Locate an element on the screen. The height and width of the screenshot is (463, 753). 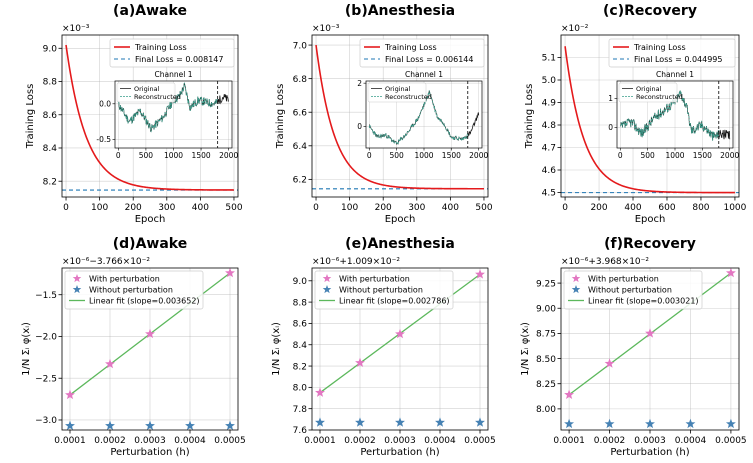
y-tick-label: 8.2 is located at coordinates (300, 367).